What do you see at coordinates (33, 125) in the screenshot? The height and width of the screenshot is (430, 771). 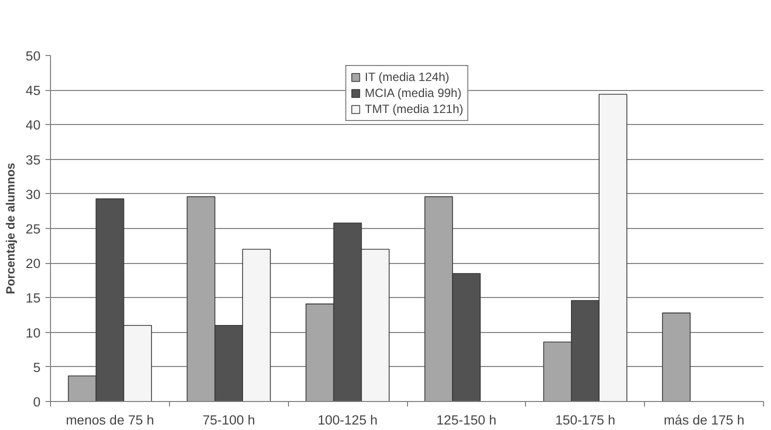 I see `y-tick-label: 40` at bounding box center [33, 125].